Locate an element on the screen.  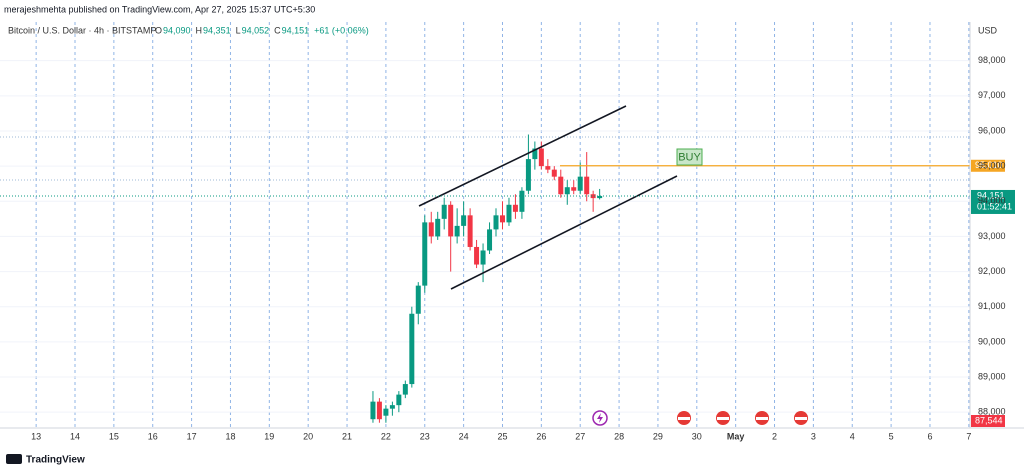
legend-value: 94,090 is located at coordinates (177, 30).